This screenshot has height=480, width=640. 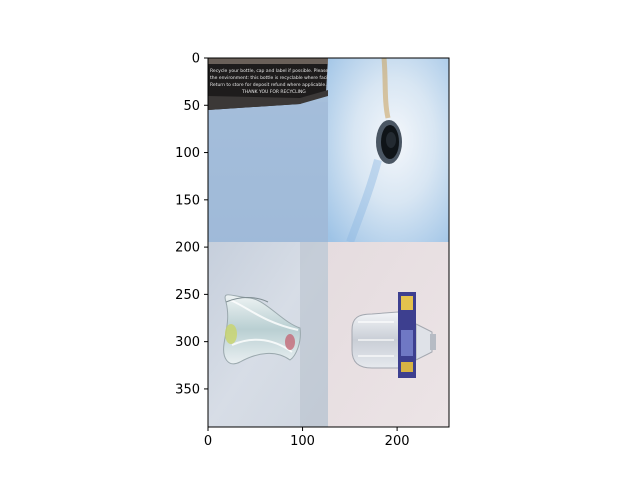 I want to click on x-axis: 0 100 200, so click(x=307, y=438).